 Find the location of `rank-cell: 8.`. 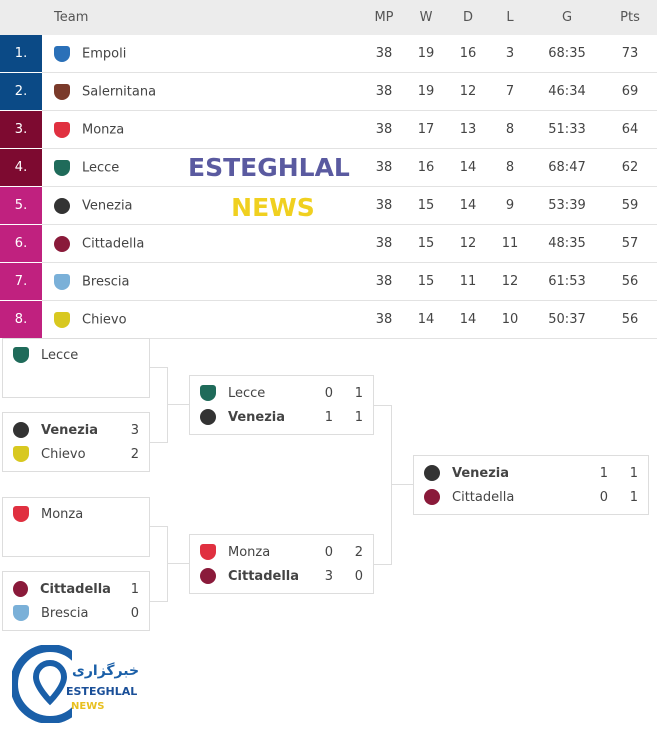

rank-cell: 8. is located at coordinates (21, 319).